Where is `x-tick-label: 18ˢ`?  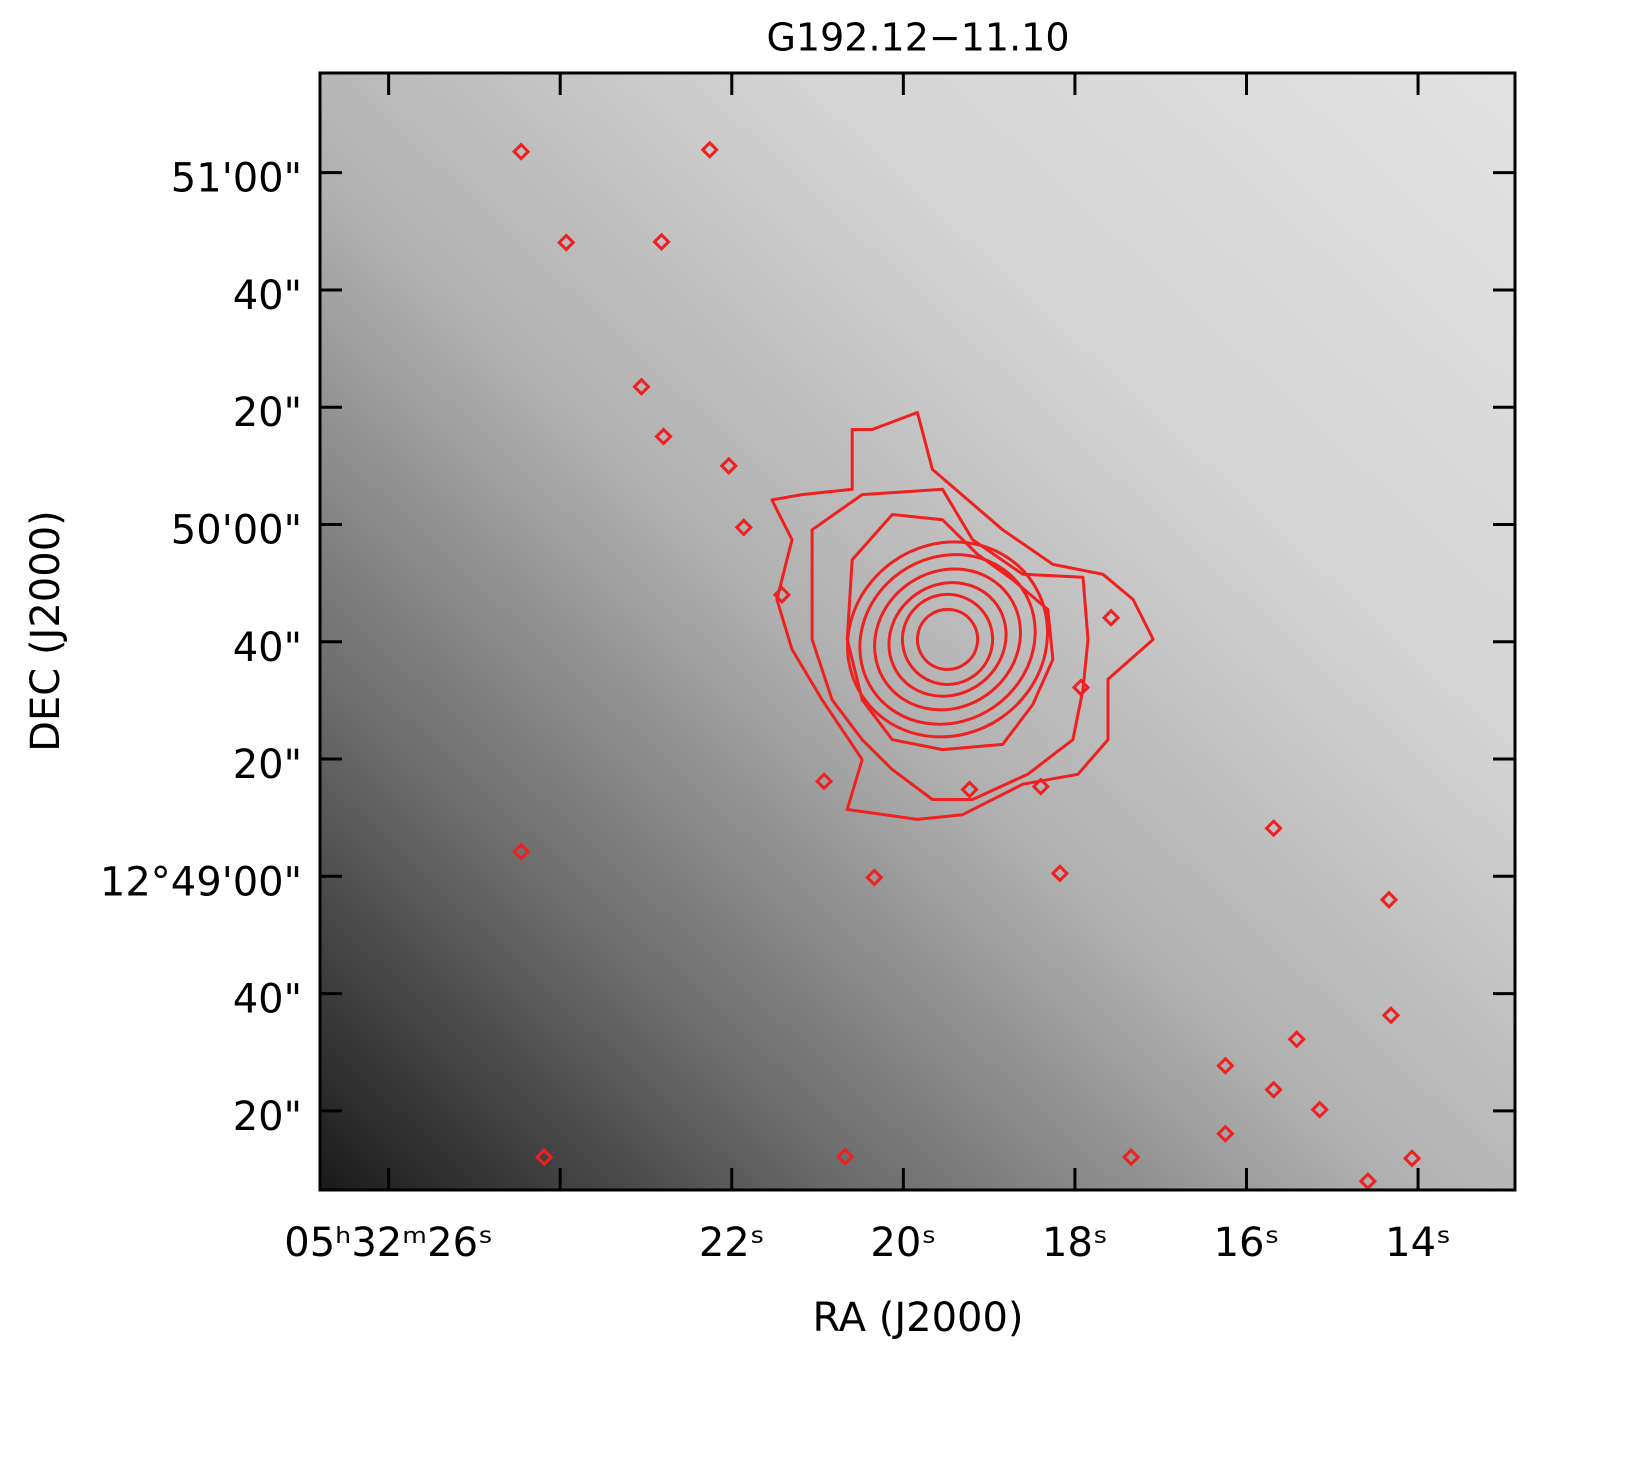 x-tick-label: 18ˢ is located at coordinates (1075, 1243).